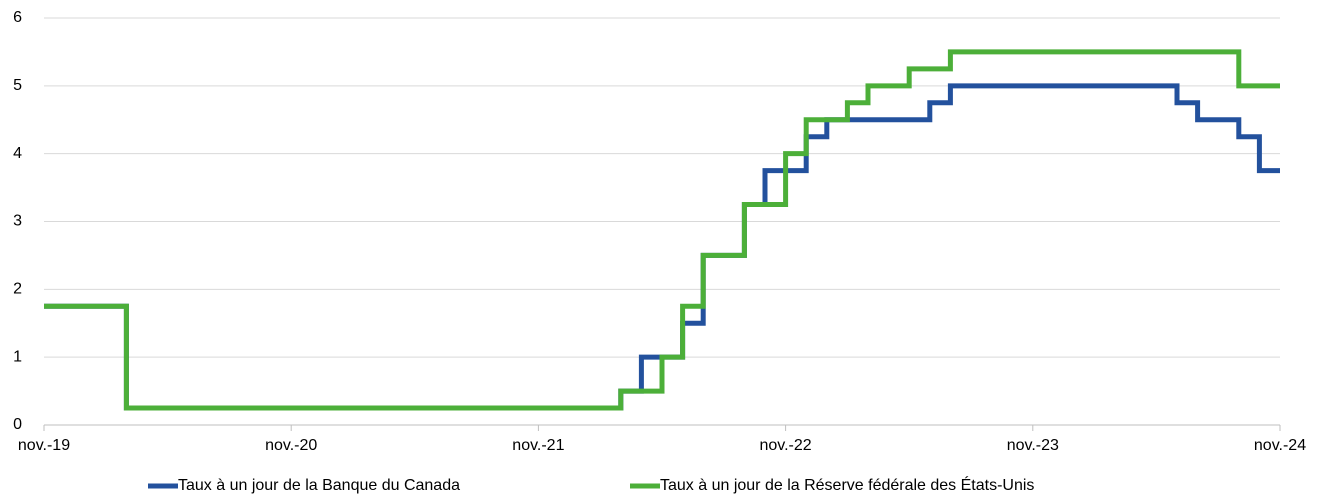  I want to click on y-tick-label: 2, so click(17, 289).